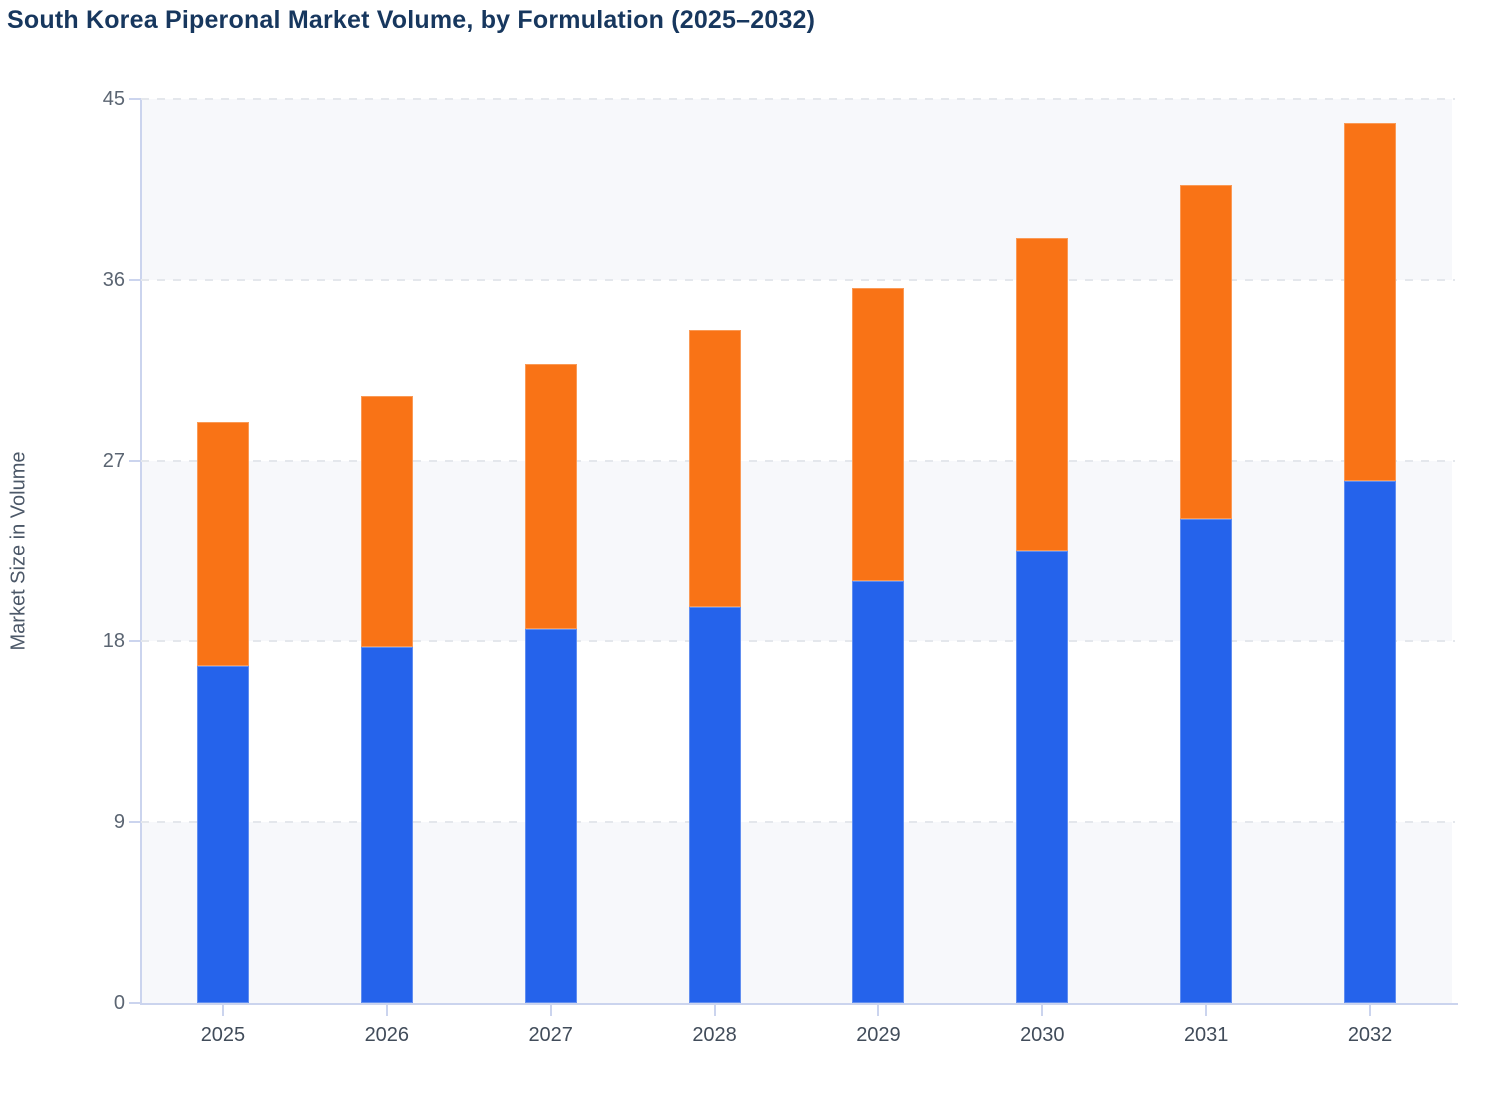  Describe the element at coordinates (222, 834) in the screenshot. I see `bar-2025-blue-segment` at that location.